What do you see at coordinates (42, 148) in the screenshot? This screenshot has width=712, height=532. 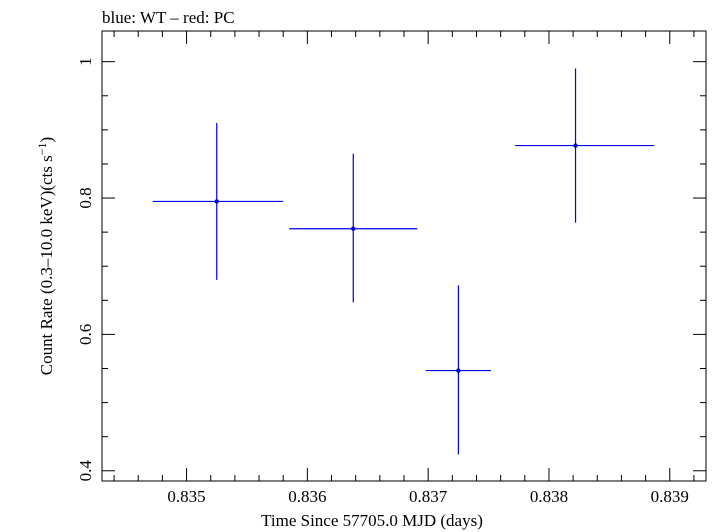 I see `y-axis-label-exponent: −1` at bounding box center [42, 148].